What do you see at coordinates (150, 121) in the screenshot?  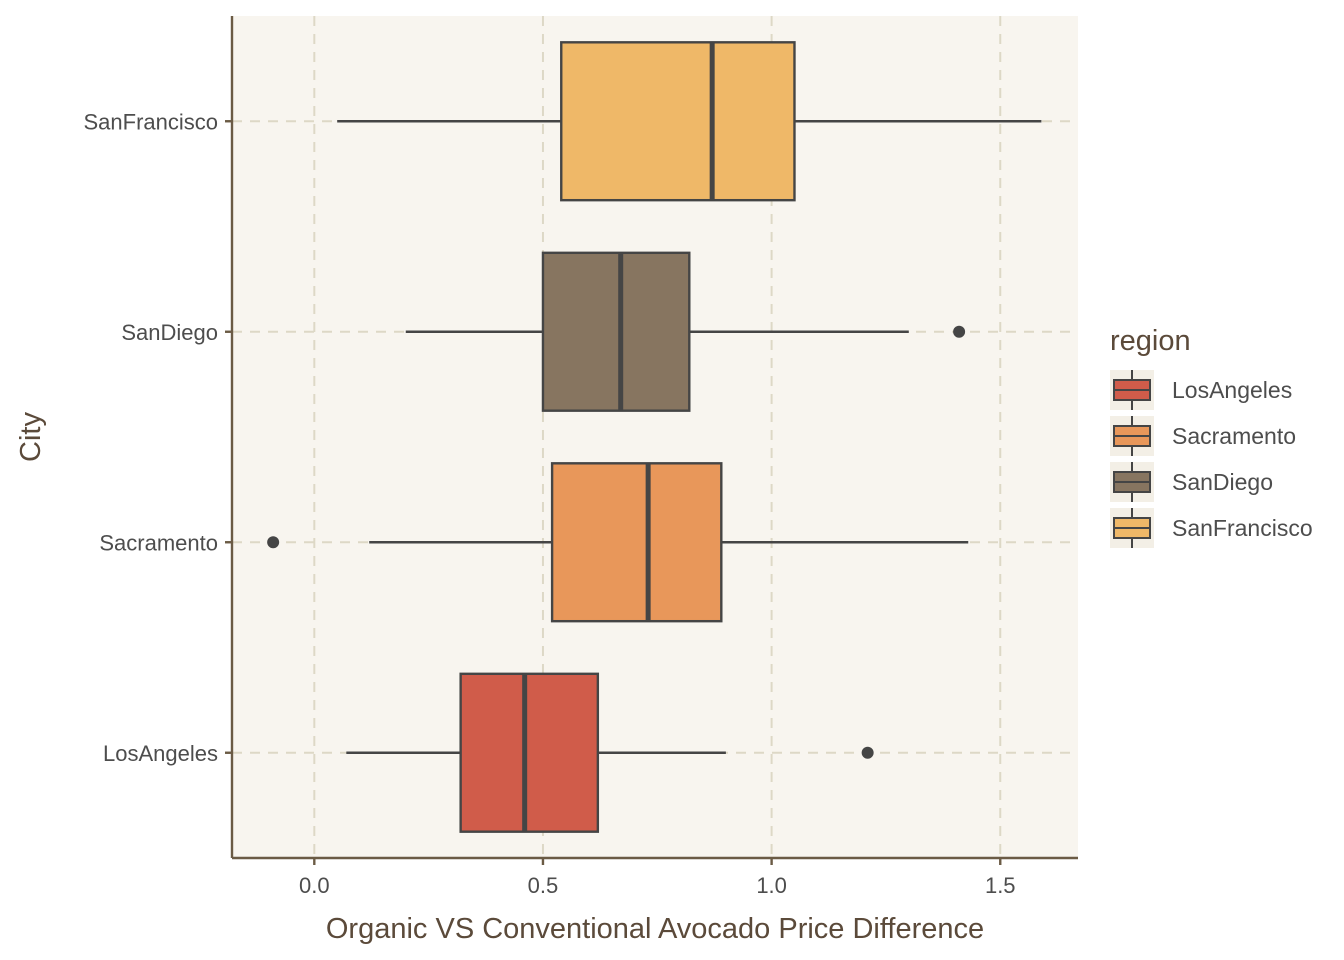 I see `y-tick-label: SanFrancisco` at bounding box center [150, 121].